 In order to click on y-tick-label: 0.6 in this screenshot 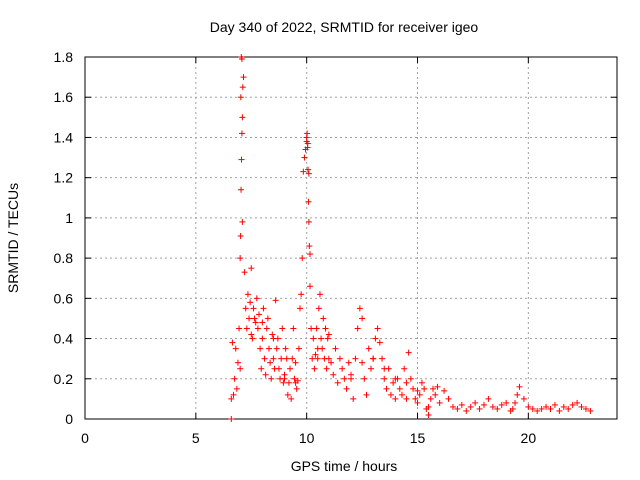, I will do `click(64, 298)`.